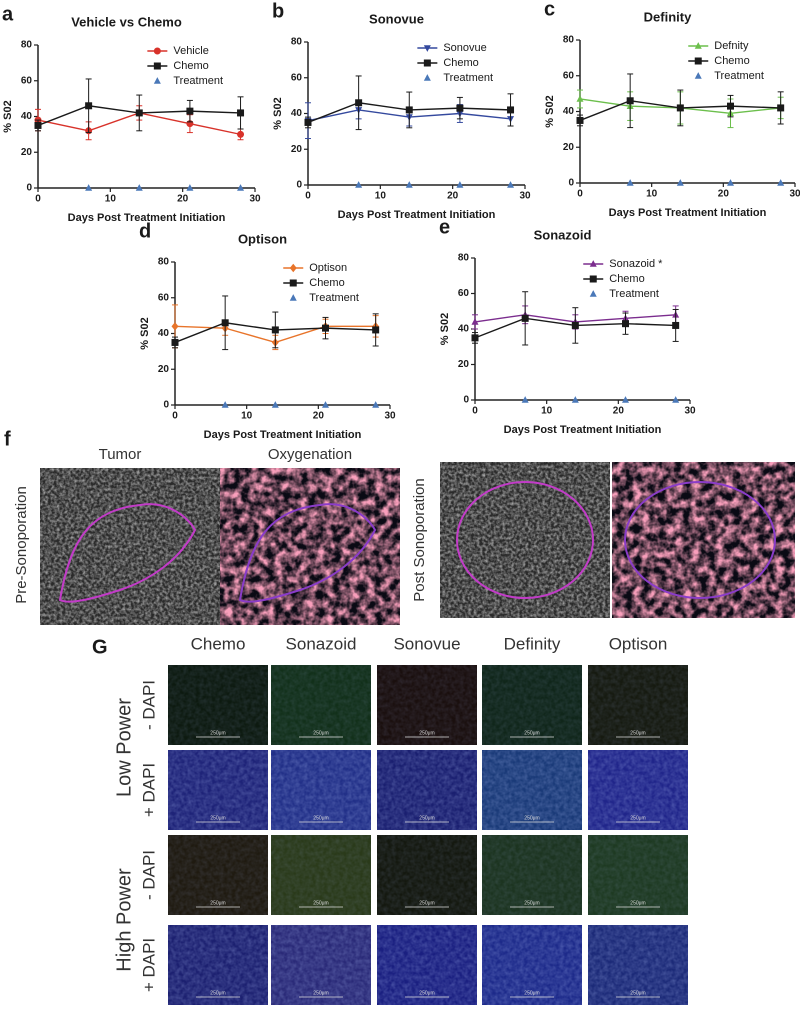  Describe the element at coordinates (525, 540) in the screenshot. I see `ultrasound-texture` at that location.